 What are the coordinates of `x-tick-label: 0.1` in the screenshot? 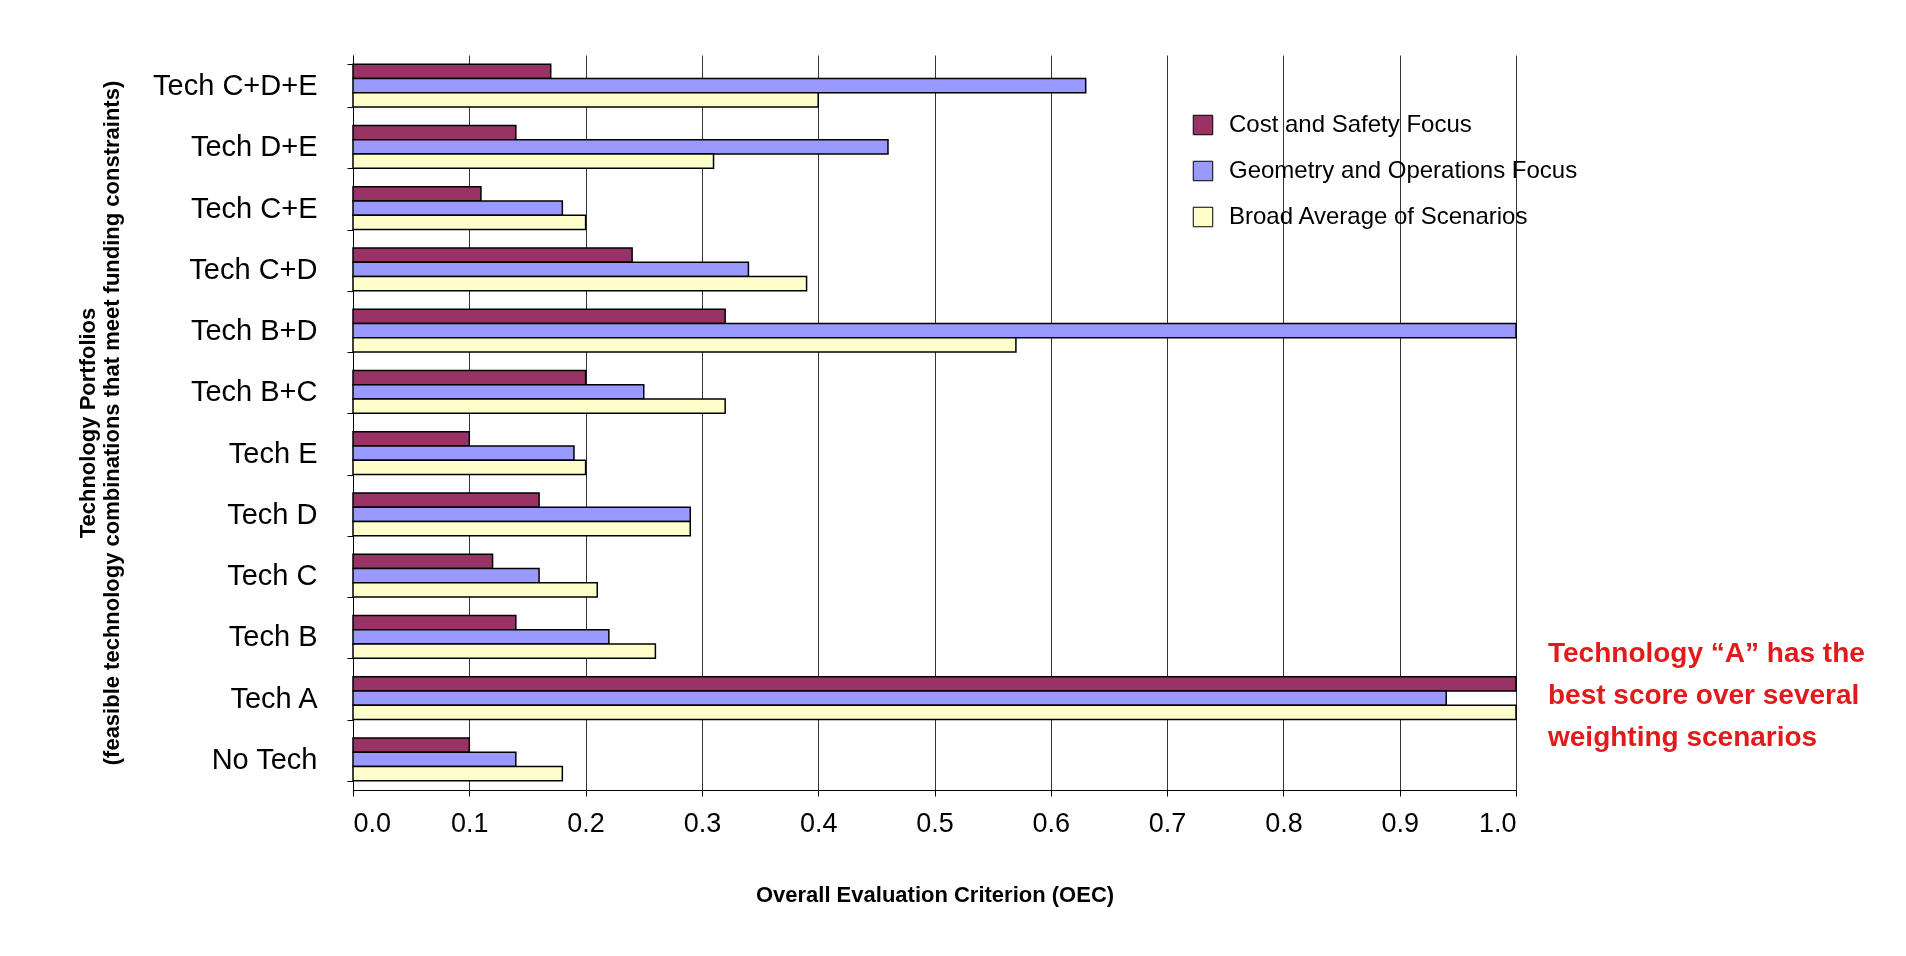 It's located at (470, 822).